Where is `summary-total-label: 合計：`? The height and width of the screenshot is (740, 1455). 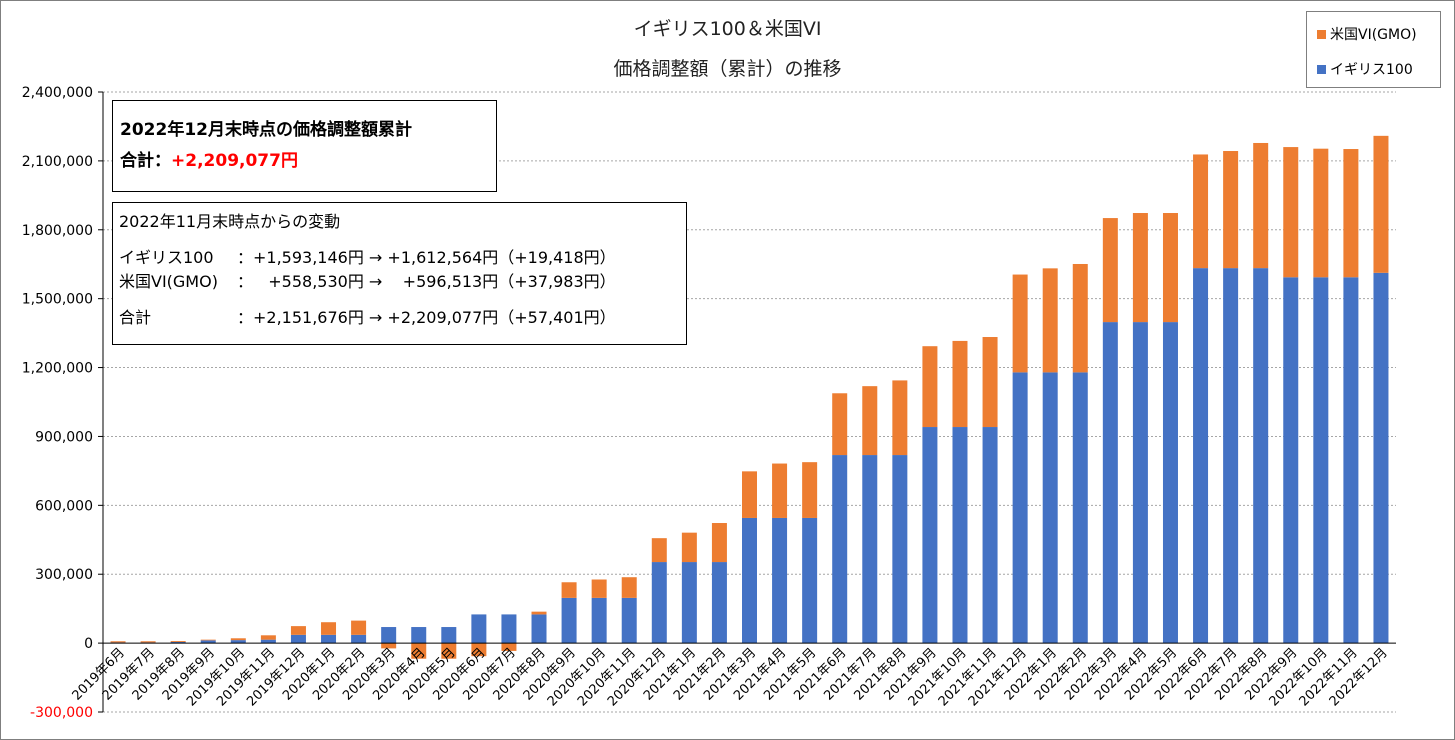
summary-total-label: 合計： is located at coordinates (145, 161).